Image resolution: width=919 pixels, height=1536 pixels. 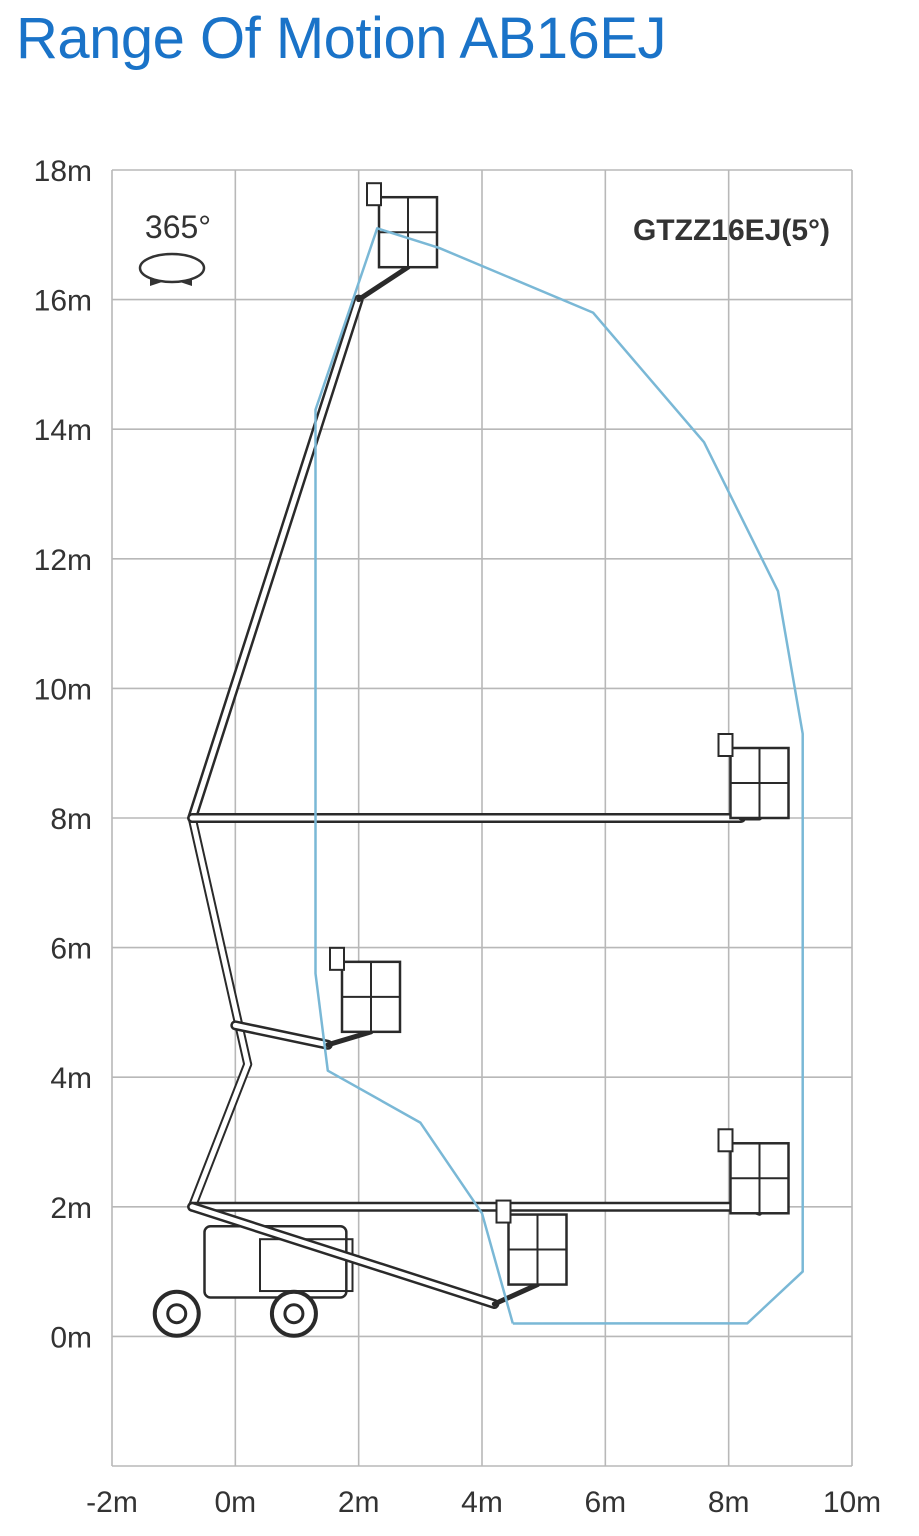 I want to click on y-tick-label: 4m, so click(x=71, y=1078).